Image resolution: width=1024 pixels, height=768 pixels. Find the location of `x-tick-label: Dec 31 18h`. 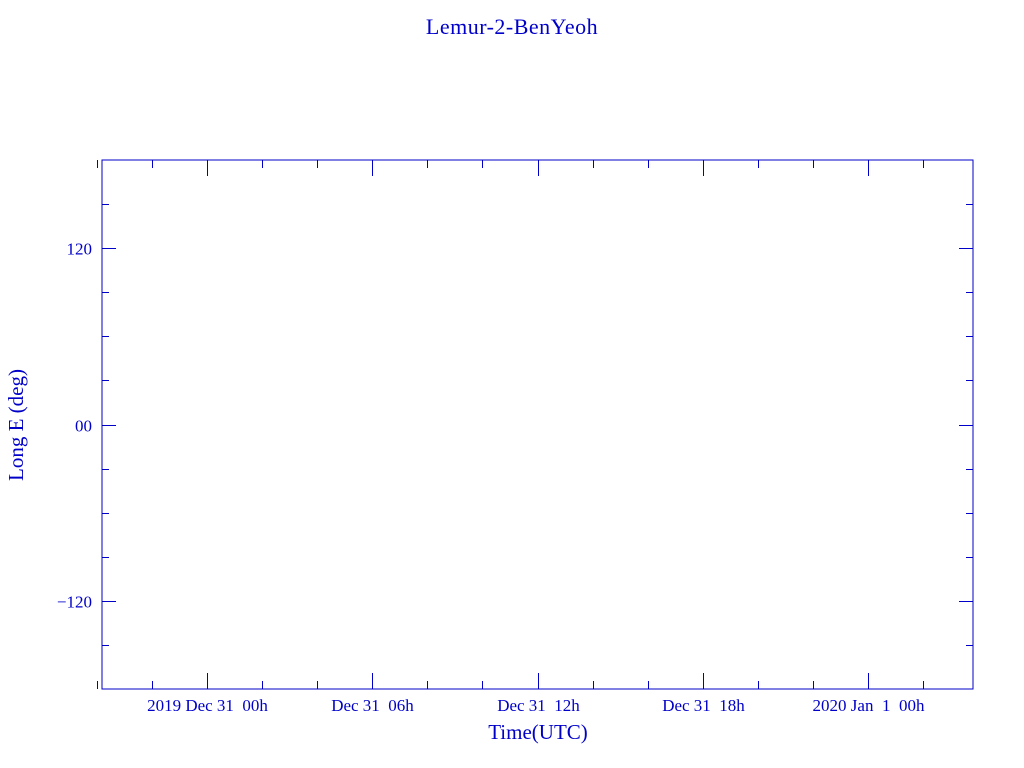

x-tick-label: Dec 31 18h is located at coordinates (703, 705).